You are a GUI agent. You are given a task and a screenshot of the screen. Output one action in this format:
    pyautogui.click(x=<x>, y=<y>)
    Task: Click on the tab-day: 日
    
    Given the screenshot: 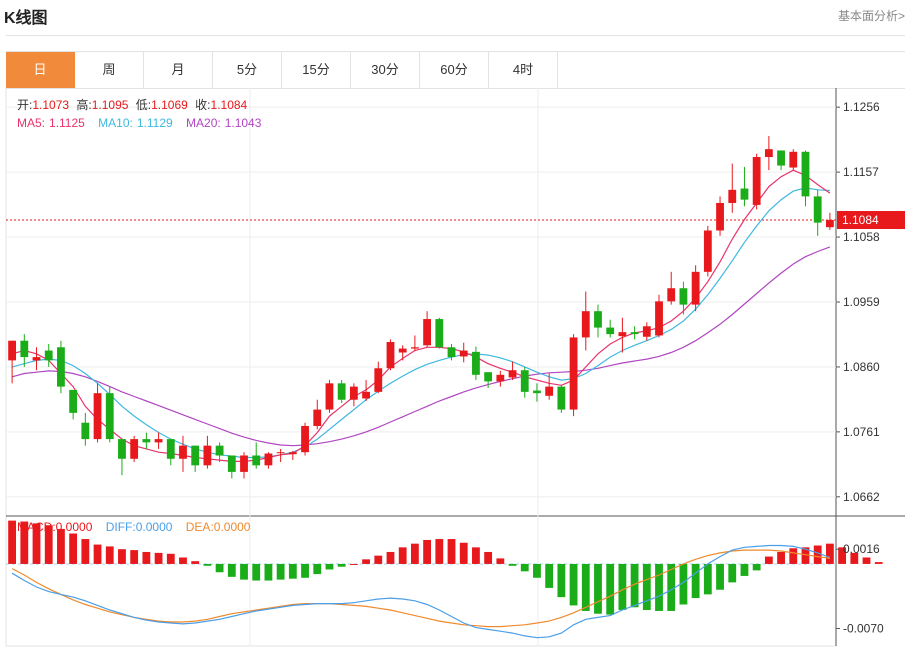 What is the action you would take?
    pyautogui.click(x=40, y=70)
    